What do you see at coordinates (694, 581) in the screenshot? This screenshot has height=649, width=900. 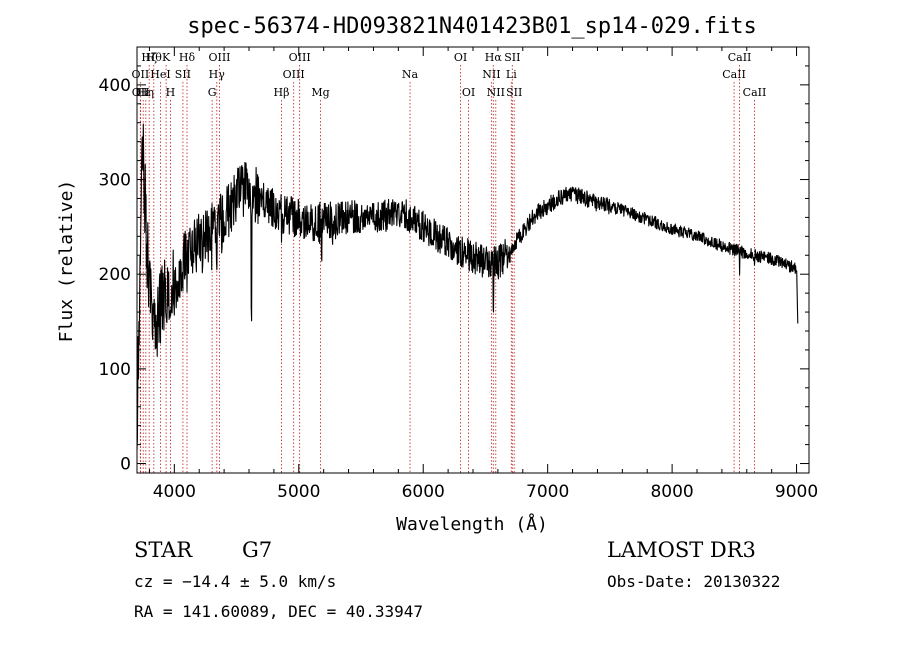 I see `obs-date: Obs-Date: 20130322` at bounding box center [694, 581].